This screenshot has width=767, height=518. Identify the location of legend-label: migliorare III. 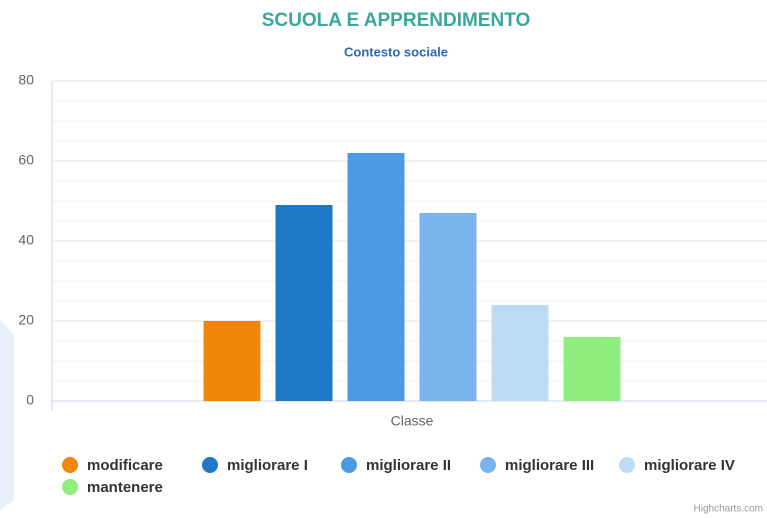
(549, 465).